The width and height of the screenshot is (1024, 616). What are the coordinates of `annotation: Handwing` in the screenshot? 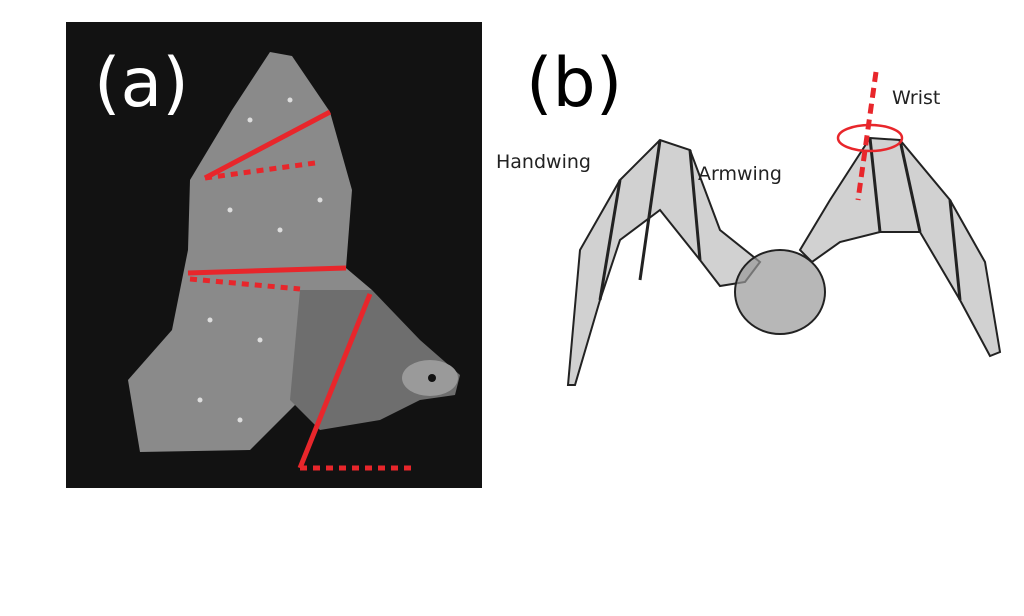 It's located at (543, 162).